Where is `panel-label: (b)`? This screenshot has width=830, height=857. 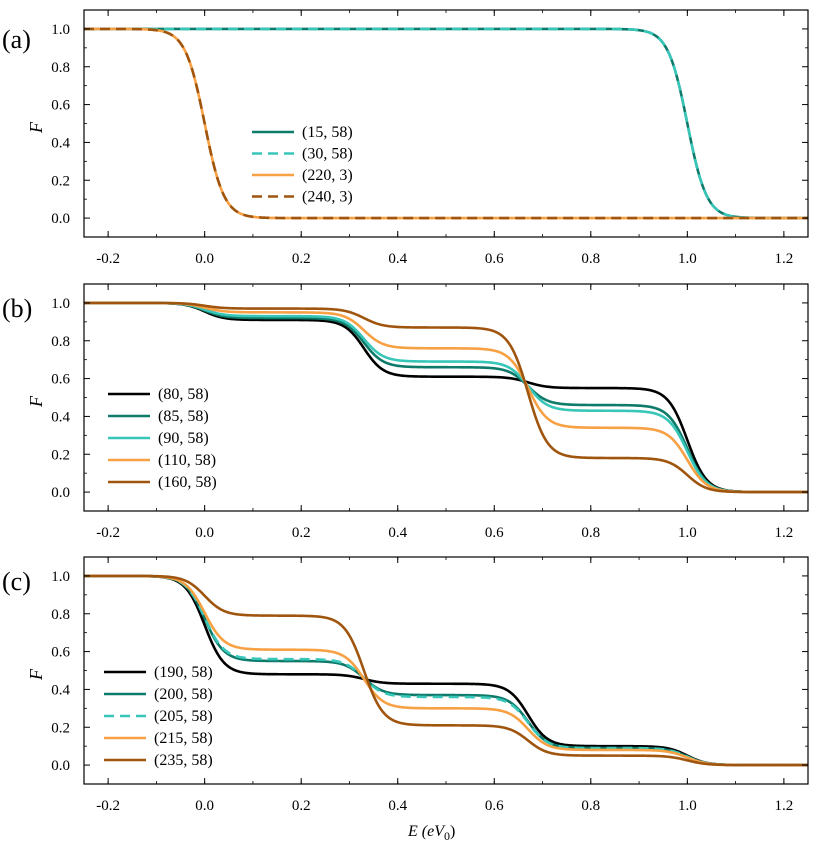 panel-label: (b) is located at coordinates (17, 308).